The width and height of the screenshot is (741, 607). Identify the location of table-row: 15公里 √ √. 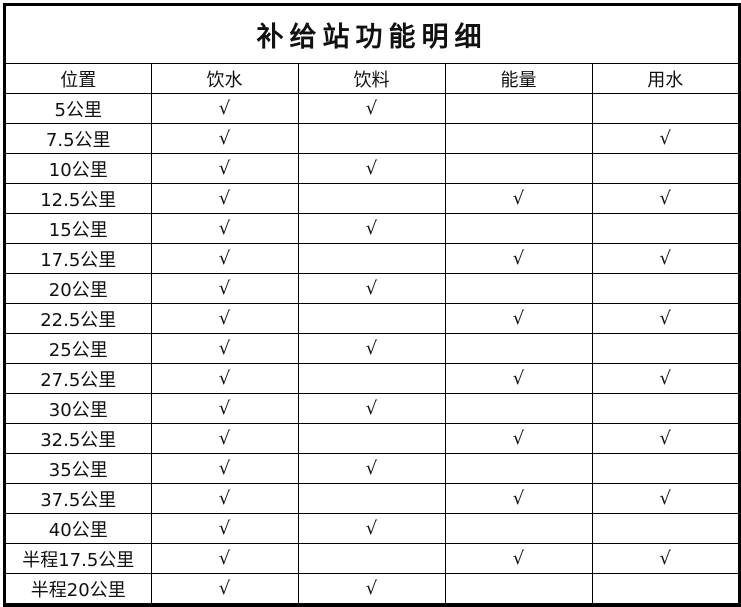
(372, 228).